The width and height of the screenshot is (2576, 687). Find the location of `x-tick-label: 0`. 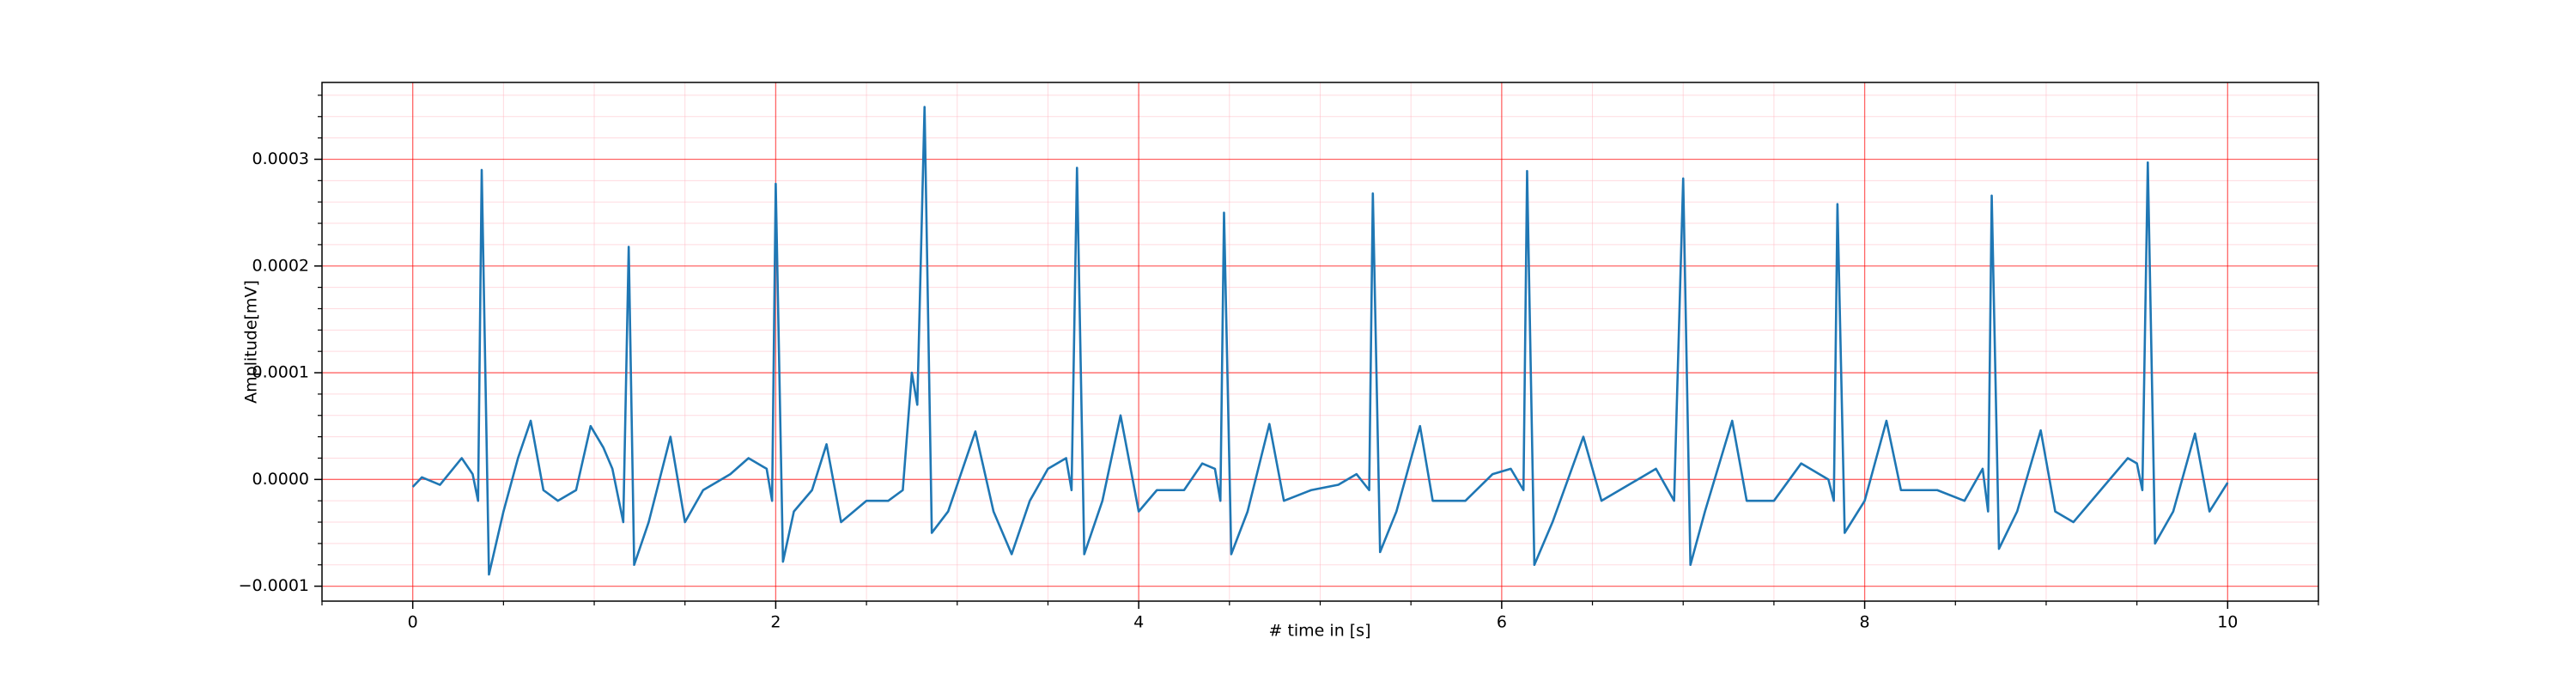

x-tick-label: 0 is located at coordinates (413, 622).